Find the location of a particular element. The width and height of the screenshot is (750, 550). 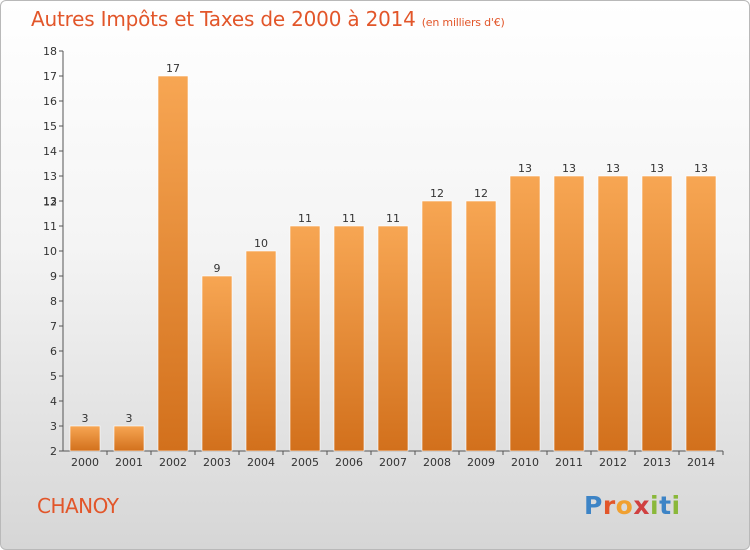

x-tick-label: 2007 is located at coordinates (393, 462).